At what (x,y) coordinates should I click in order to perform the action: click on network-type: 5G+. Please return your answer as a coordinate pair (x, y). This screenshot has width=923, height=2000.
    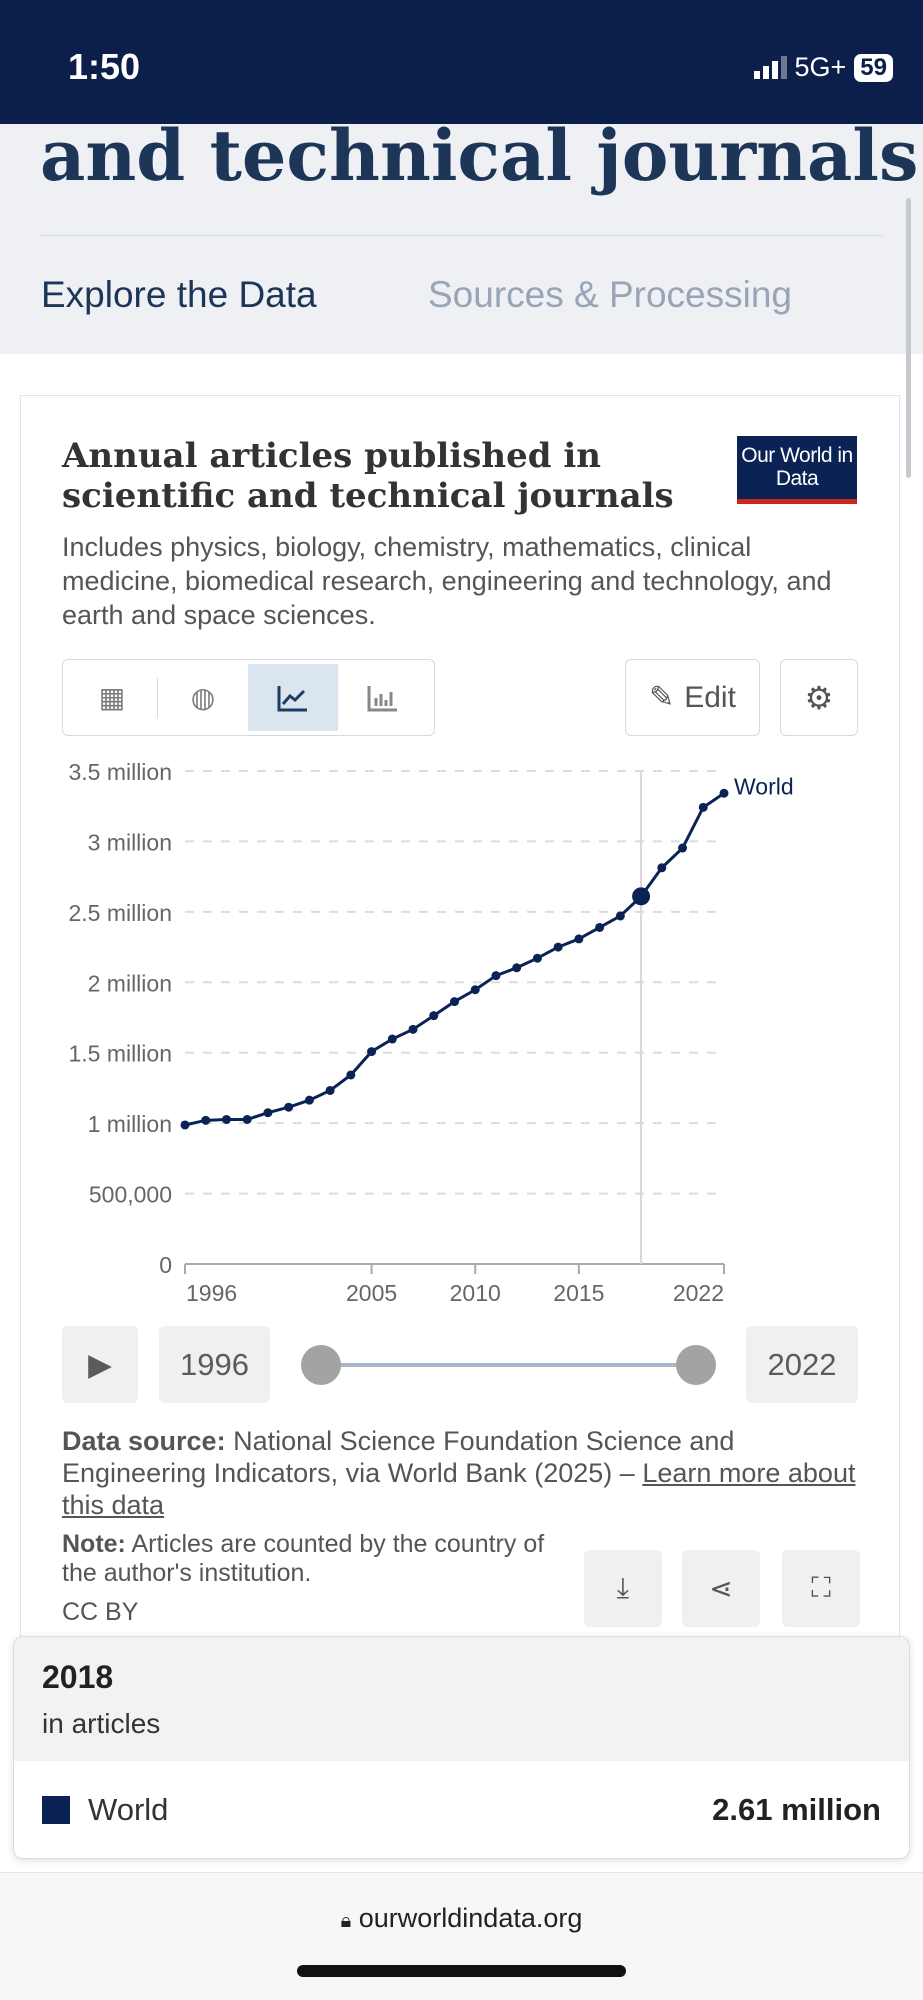
    Looking at the image, I should click on (820, 67).